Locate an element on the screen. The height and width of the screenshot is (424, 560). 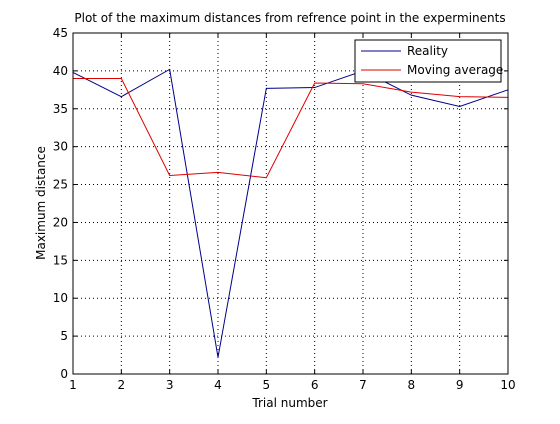
y-tick-label: 40 is located at coordinates (60, 71).